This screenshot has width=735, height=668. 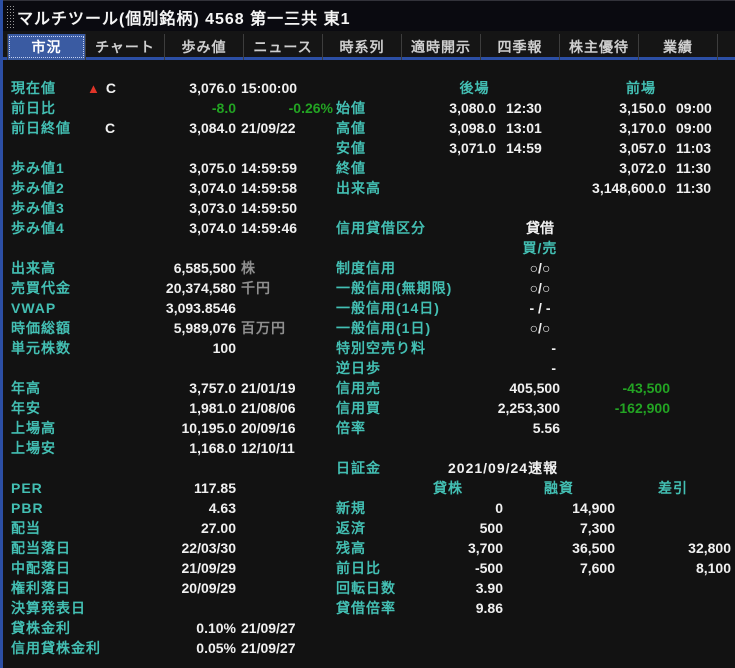 What do you see at coordinates (546, 428) in the screenshot?
I see `field-value: 5.56` at bounding box center [546, 428].